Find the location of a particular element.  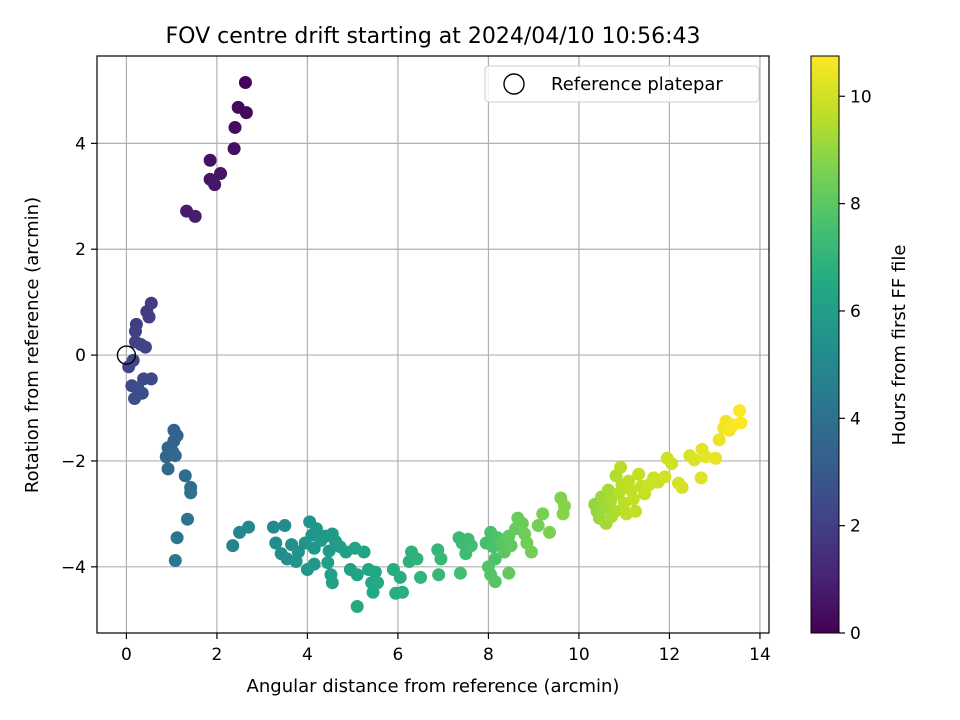

x-tick-label: 6 is located at coordinates (398, 655).